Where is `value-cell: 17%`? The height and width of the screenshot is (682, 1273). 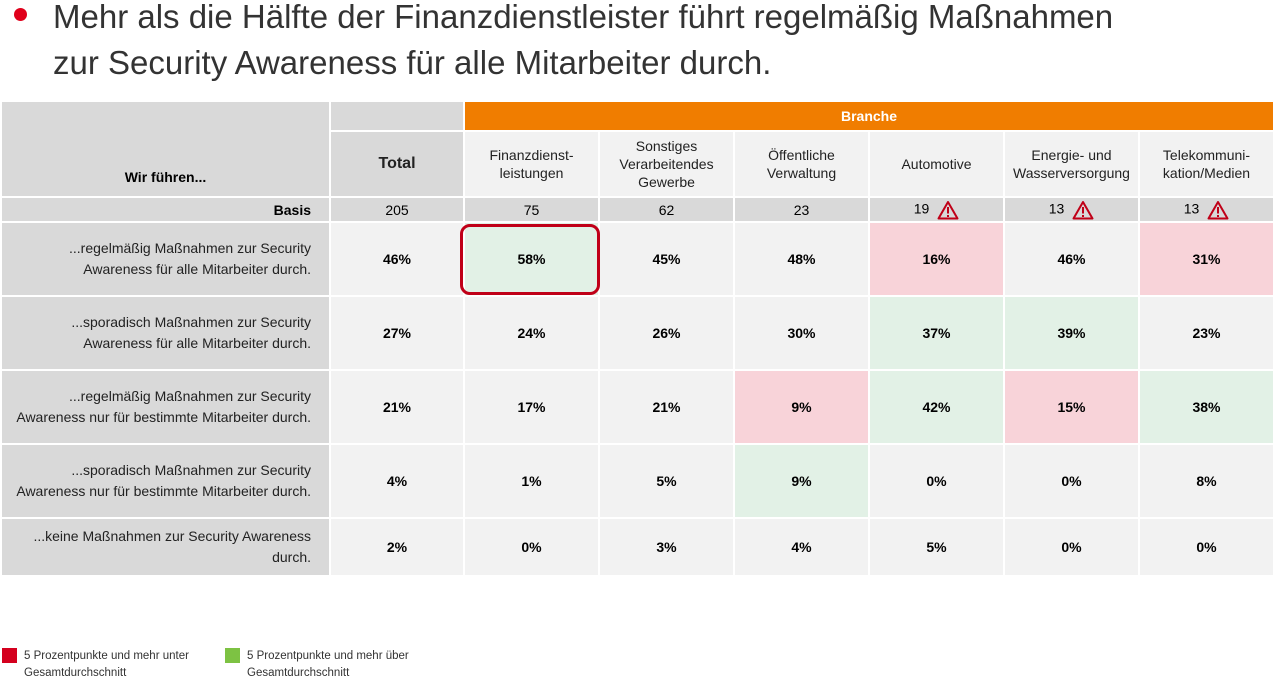 value-cell: 17% is located at coordinates (531, 407).